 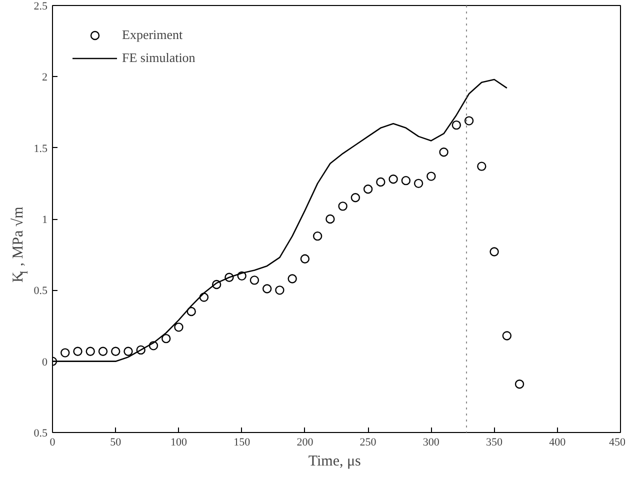 I want to click on y-tick-label: 2.5, so click(x=41, y=6).